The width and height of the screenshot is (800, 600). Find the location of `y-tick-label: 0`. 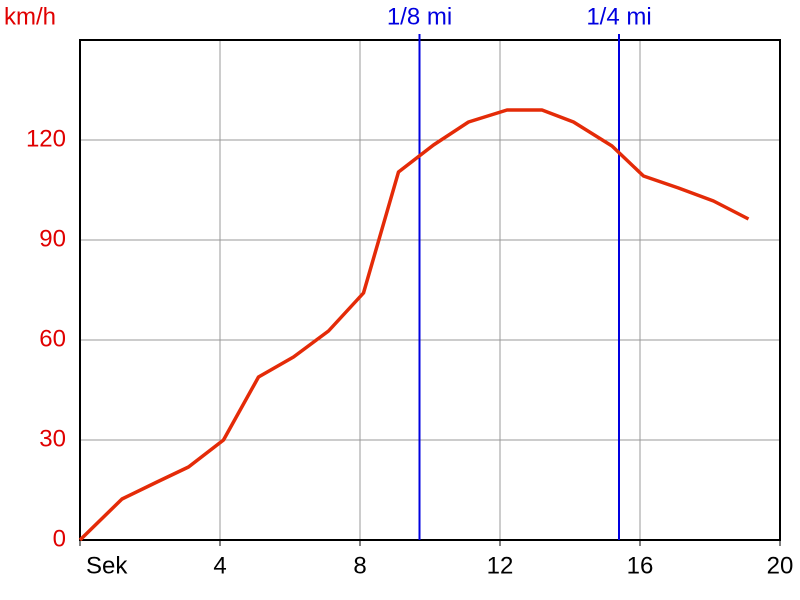

y-tick-label: 0 is located at coordinates (59, 538).